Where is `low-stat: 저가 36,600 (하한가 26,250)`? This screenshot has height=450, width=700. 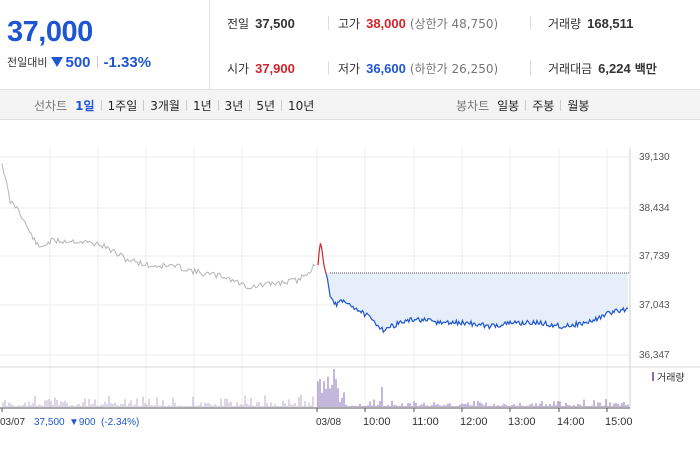 low-stat: 저가 36,600 (하한가 26,250) is located at coordinates (418, 68).